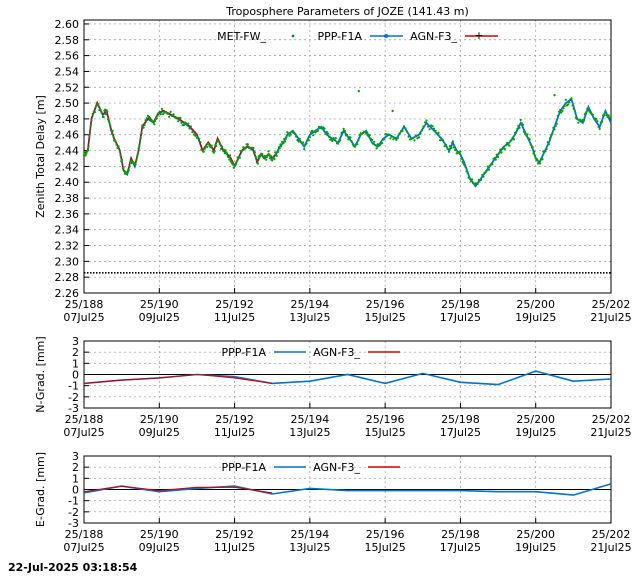 The width and height of the screenshot is (640, 580). What do you see at coordinates (347, 138) in the screenshot?
I see `met-ztd-series-points` at bounding box center [347, 138].